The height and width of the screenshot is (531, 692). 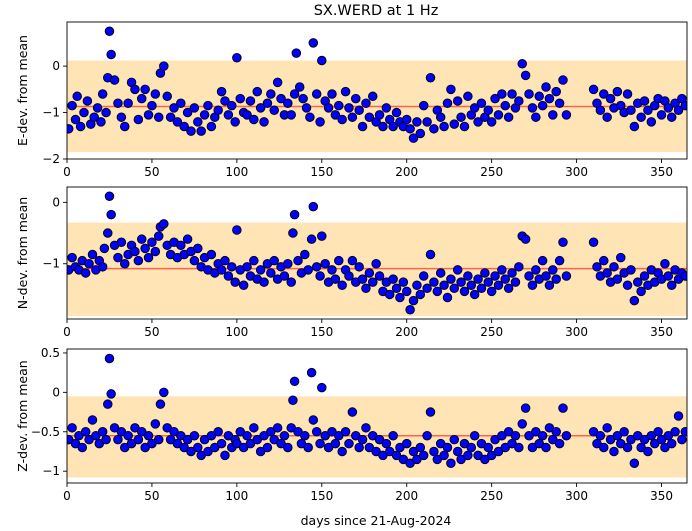 I want to click on y-tick-label: 0, so click(x=56, y=202).